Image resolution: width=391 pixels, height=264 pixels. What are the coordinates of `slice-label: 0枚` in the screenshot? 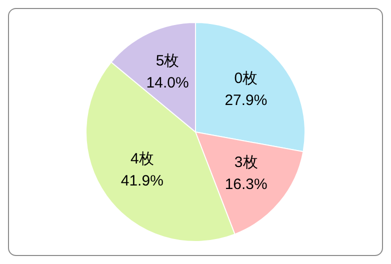 It's located at (246, 79).